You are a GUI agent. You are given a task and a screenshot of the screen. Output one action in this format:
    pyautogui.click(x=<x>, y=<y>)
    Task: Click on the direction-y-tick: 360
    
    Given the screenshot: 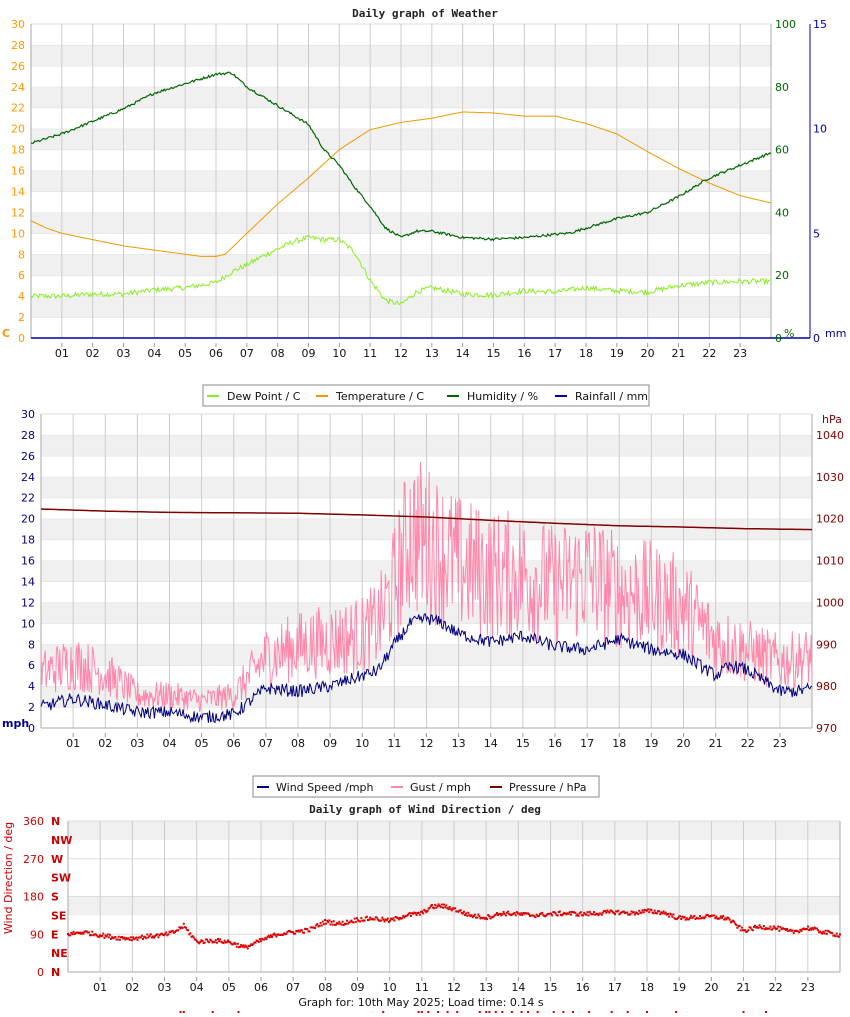 What is the action you would take?
    pyautogui.click(x=33, y=821)
    